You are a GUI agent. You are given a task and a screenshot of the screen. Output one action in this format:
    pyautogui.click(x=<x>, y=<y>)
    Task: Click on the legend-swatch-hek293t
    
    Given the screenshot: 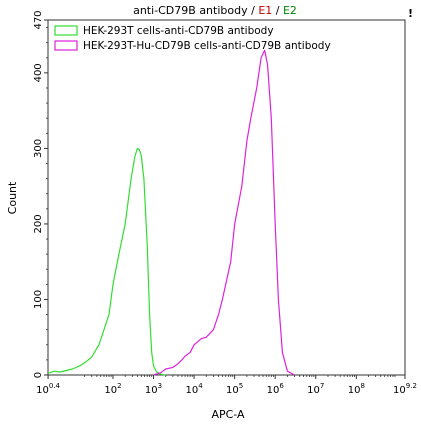 What is the action you would take?
    pyautogui.click(x=66, y=30)
    